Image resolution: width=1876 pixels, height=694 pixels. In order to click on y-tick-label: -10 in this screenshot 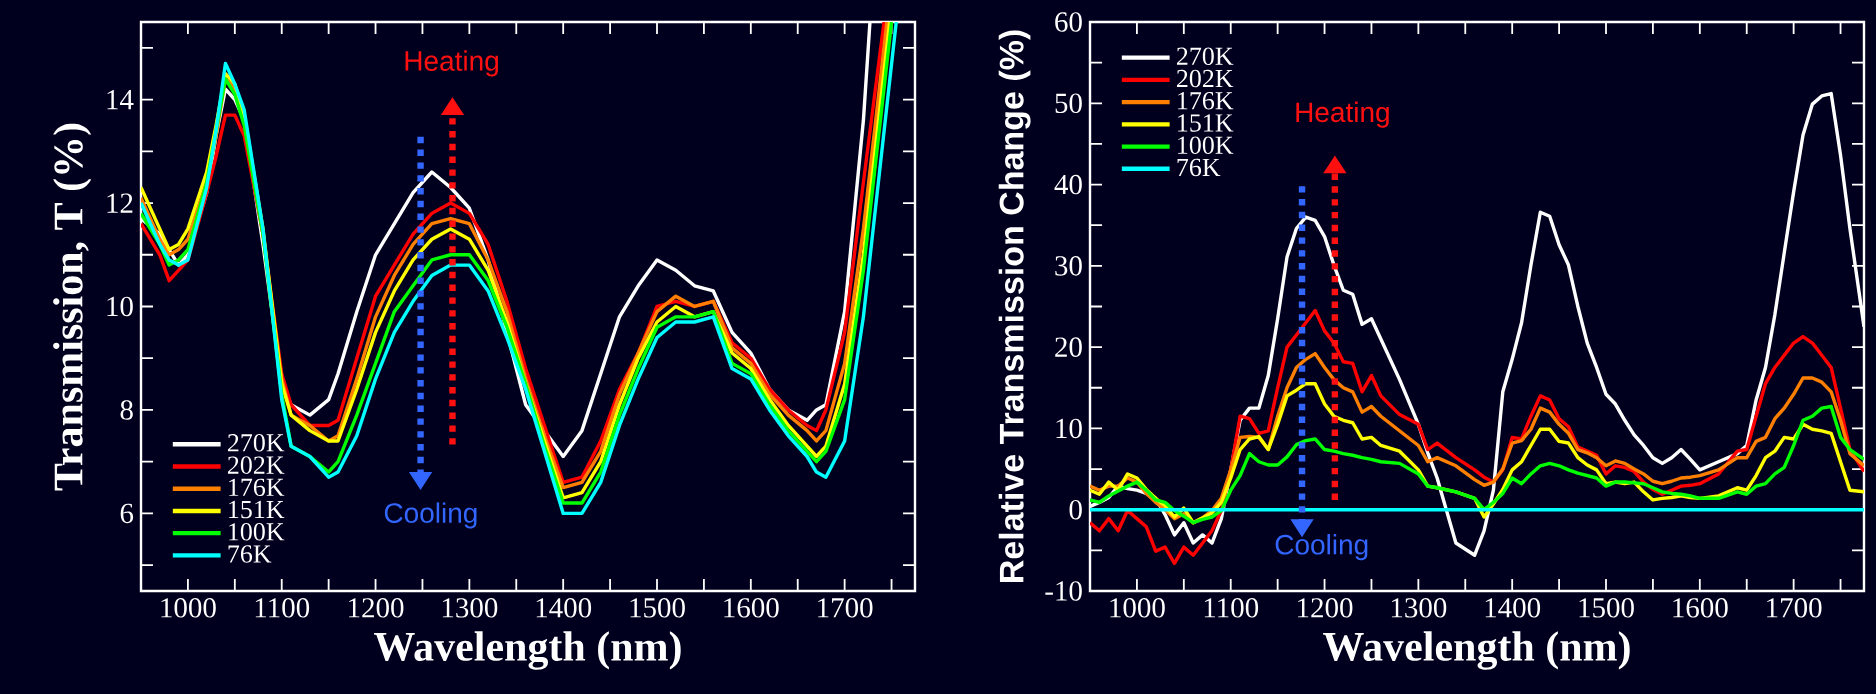, I will do `click(1063, 591)`.